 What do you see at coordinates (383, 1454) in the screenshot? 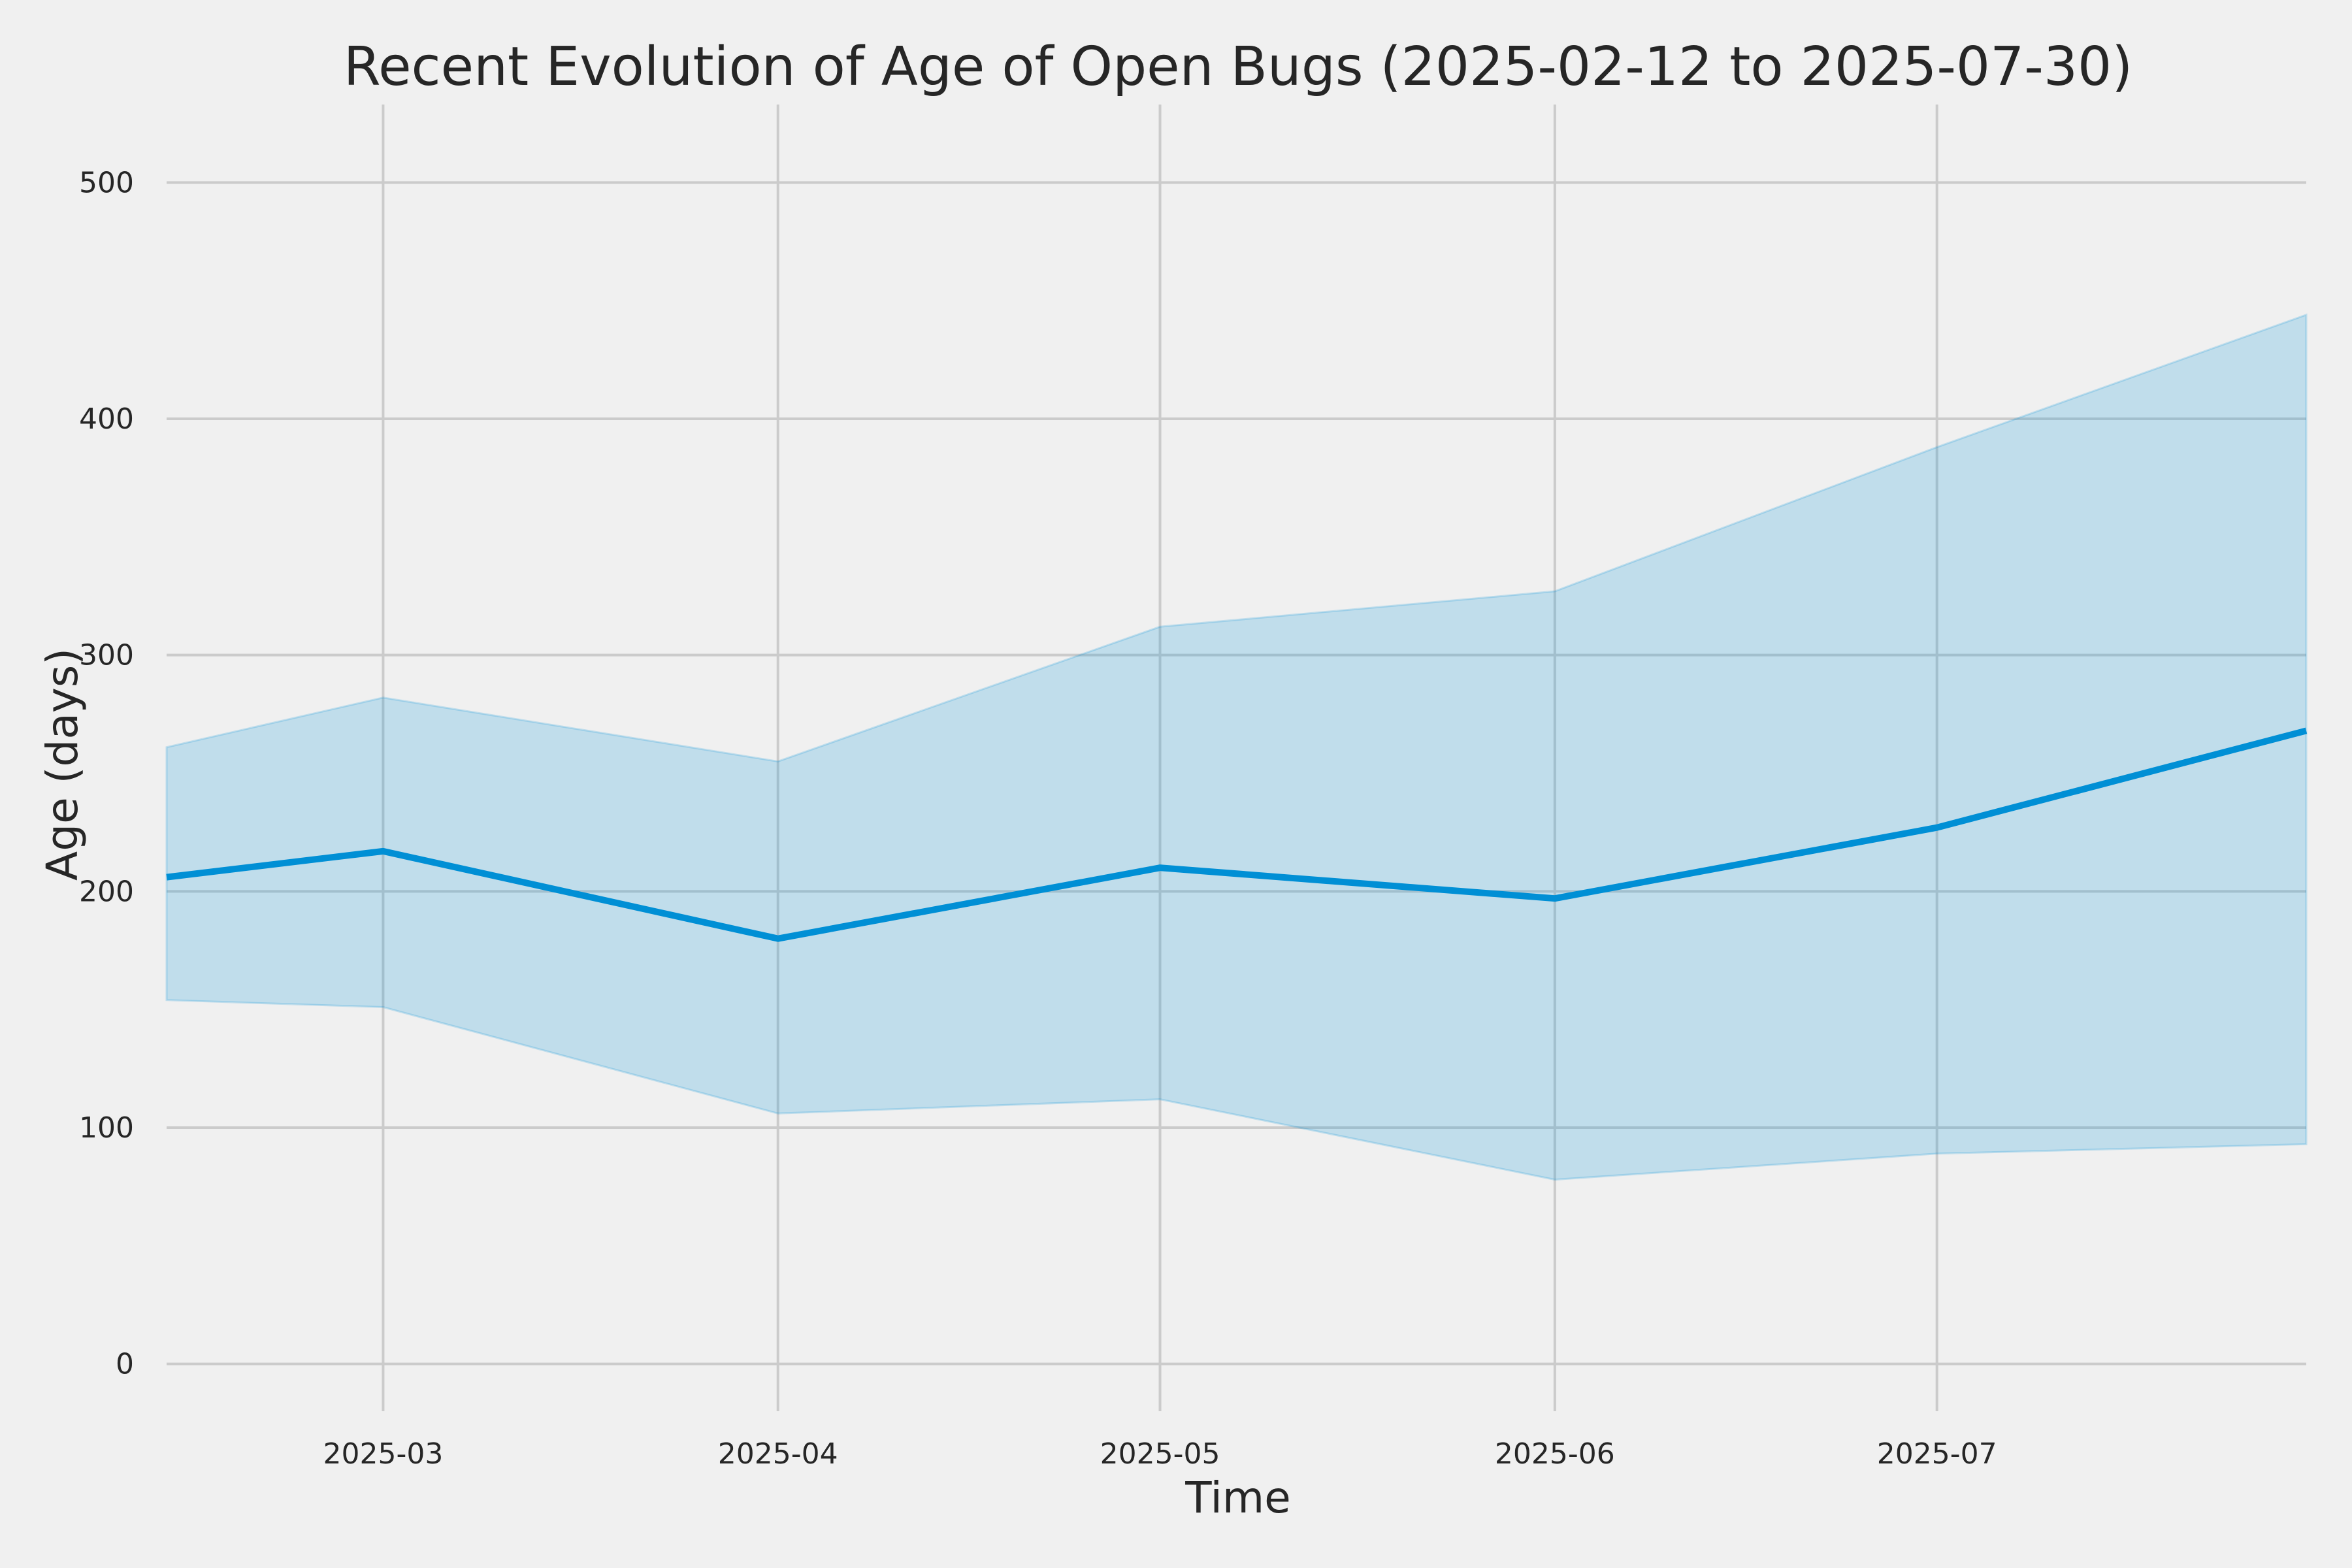
I see `x-tick-label: 2025-03` at bounding box center [383, 1454].